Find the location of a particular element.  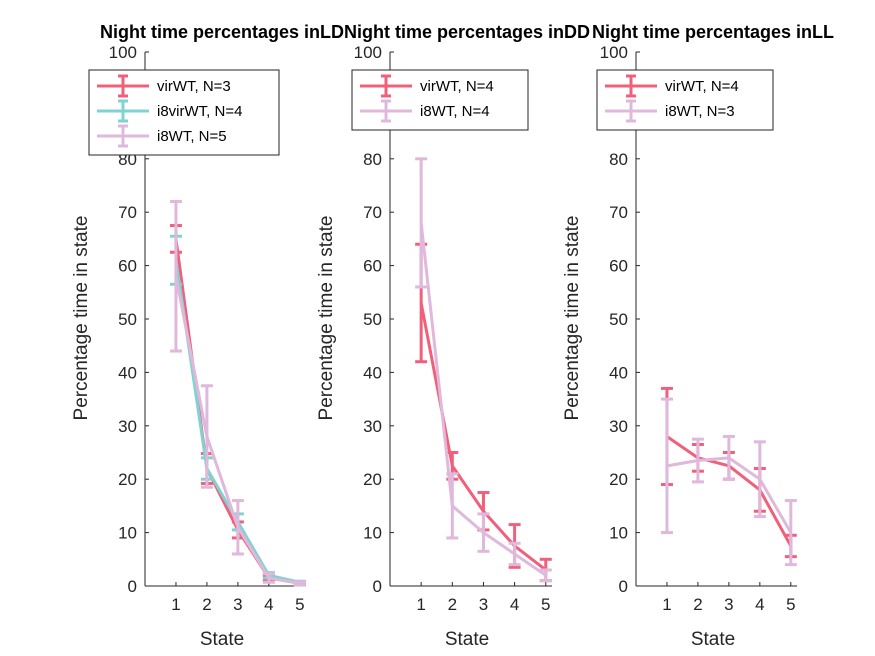

legend-label: i8WT, N=5 is located at coordinates (192, 136).